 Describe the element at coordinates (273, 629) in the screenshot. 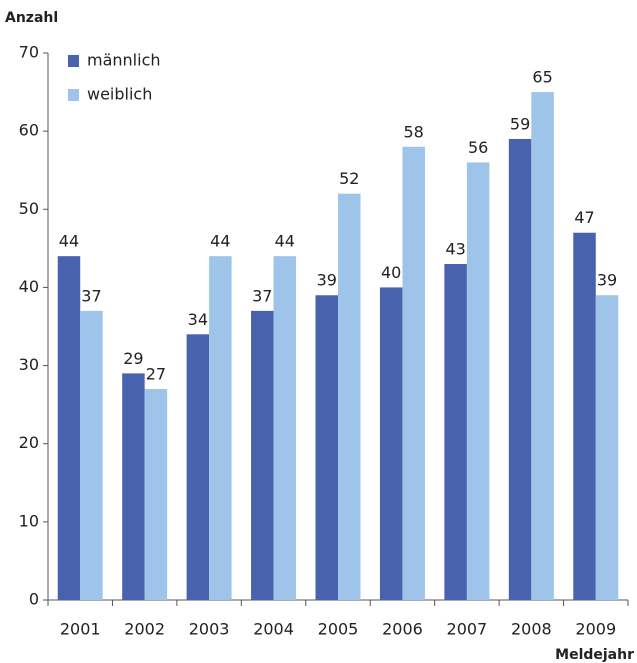

I see `x-tick-label: 2004` at that location.